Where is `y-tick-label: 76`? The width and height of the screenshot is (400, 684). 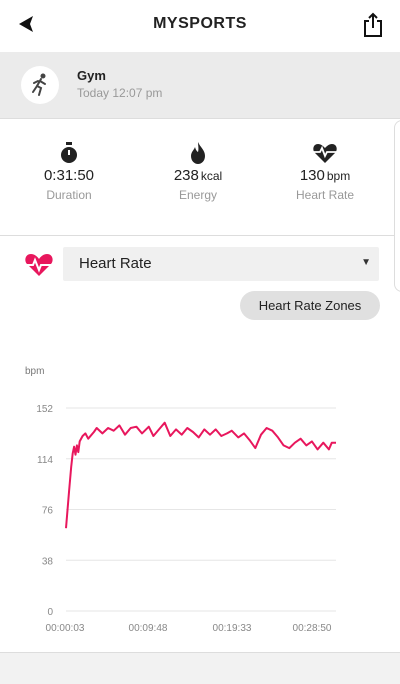 y-tick-label: 76 is located at coordinates (48, 511).